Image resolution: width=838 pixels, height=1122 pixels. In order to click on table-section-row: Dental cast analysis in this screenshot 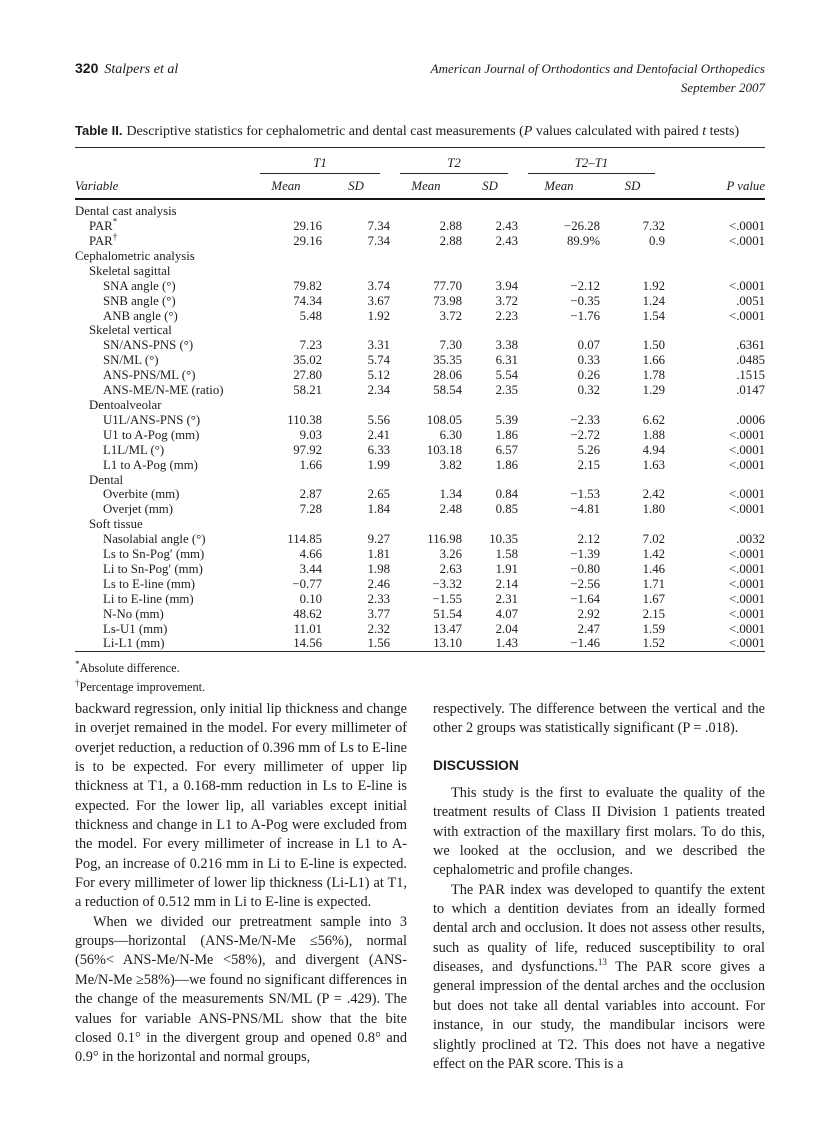, I will do `click(420, 209)`.